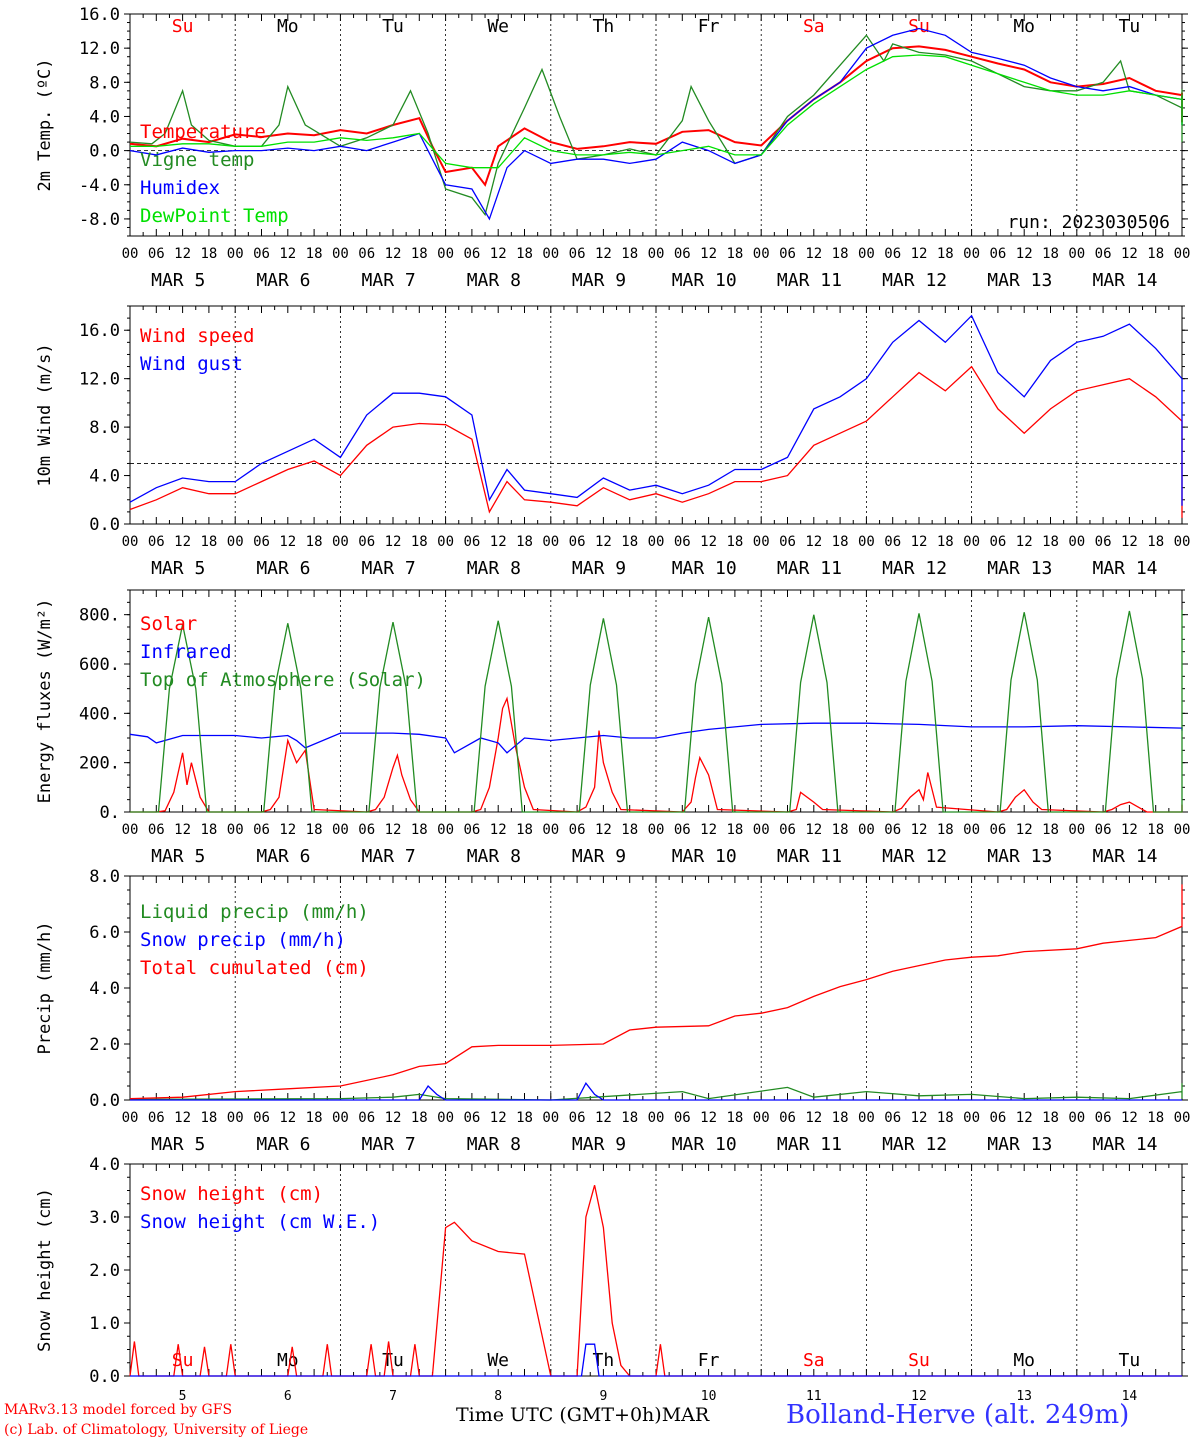 This screenshot has height=1440, width=1194. What do you see at coordinates (214, 216) in the screenshot?
I see `legend-entry: DewPoint Temp` at bounding box center [214, 216].